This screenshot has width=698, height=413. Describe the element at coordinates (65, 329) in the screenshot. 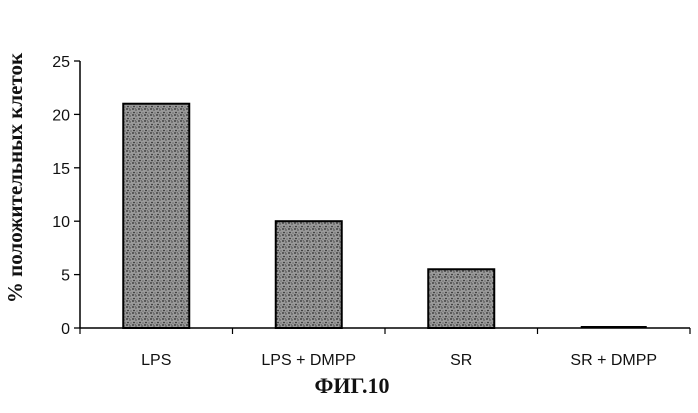

I see `y-tick-label: 0` at that location.